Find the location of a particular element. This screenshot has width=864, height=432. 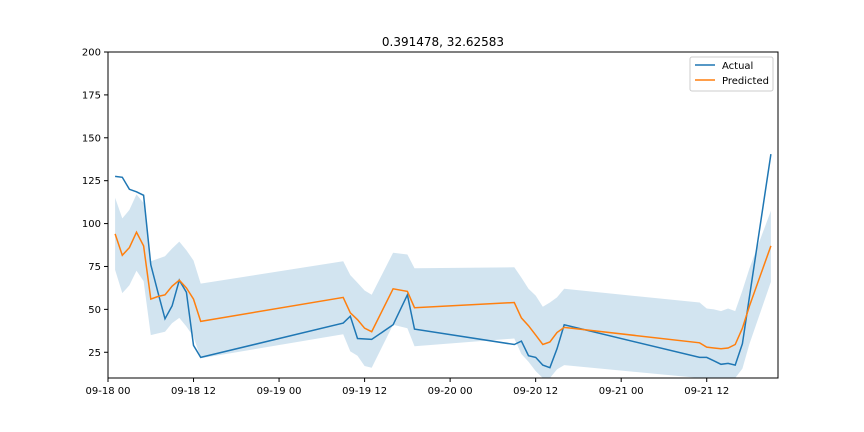

x-tick-label: 09-18 00 is located at coordinates (108, 391).